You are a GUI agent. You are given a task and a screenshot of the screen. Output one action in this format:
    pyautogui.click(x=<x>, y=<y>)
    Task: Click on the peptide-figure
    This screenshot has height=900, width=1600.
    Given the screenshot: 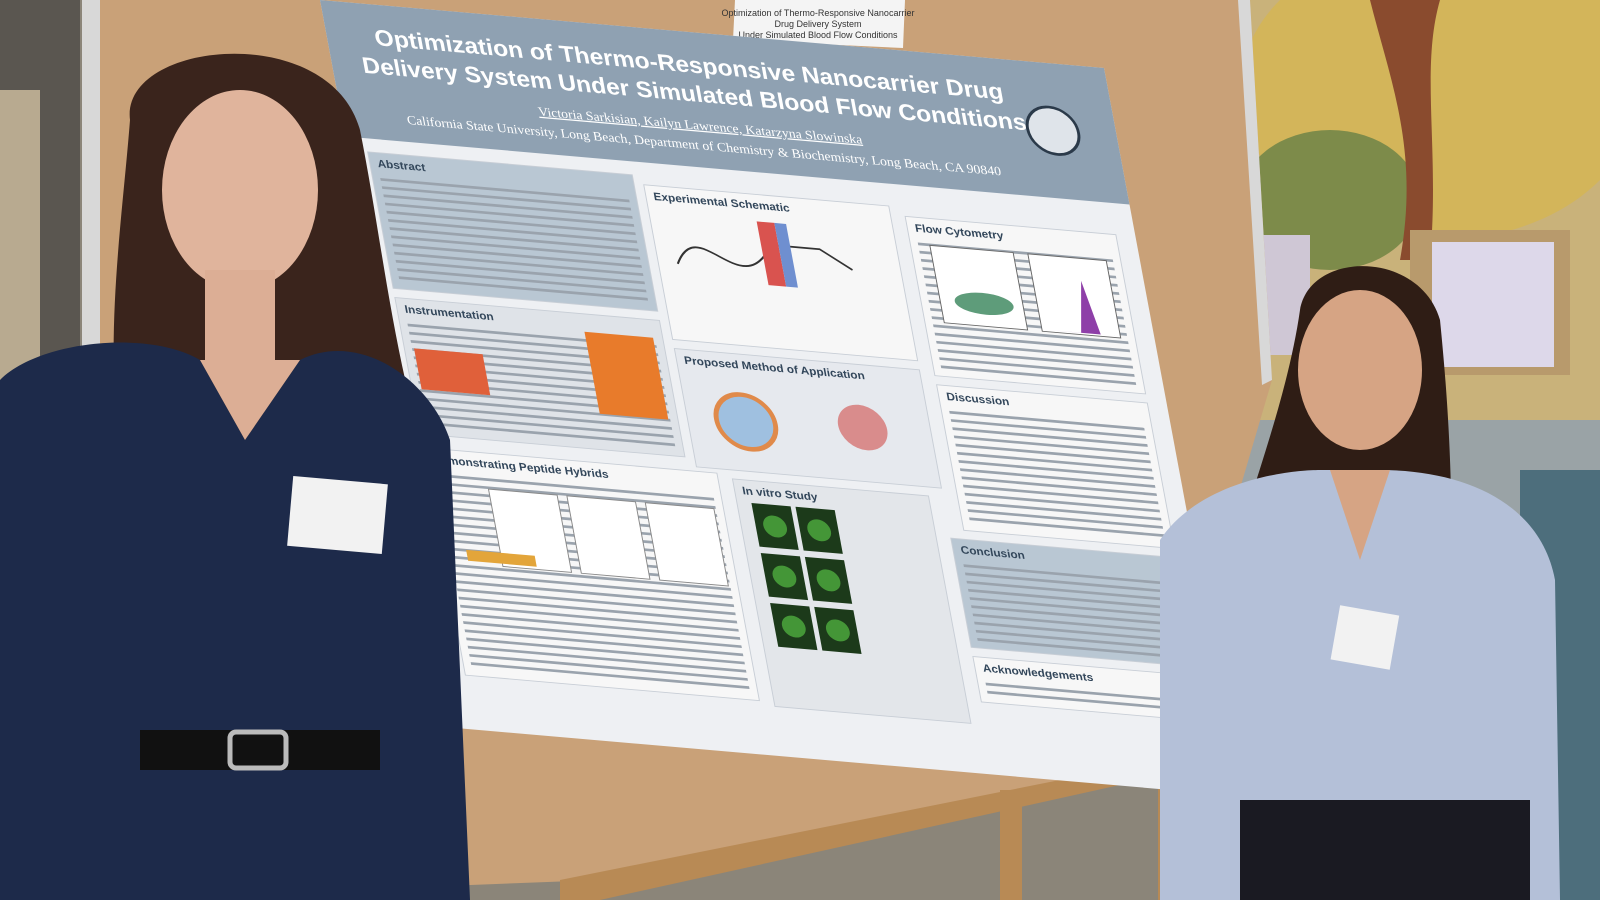 What is the action you would take?
    pyautogui.click(x=501, y=558)
    